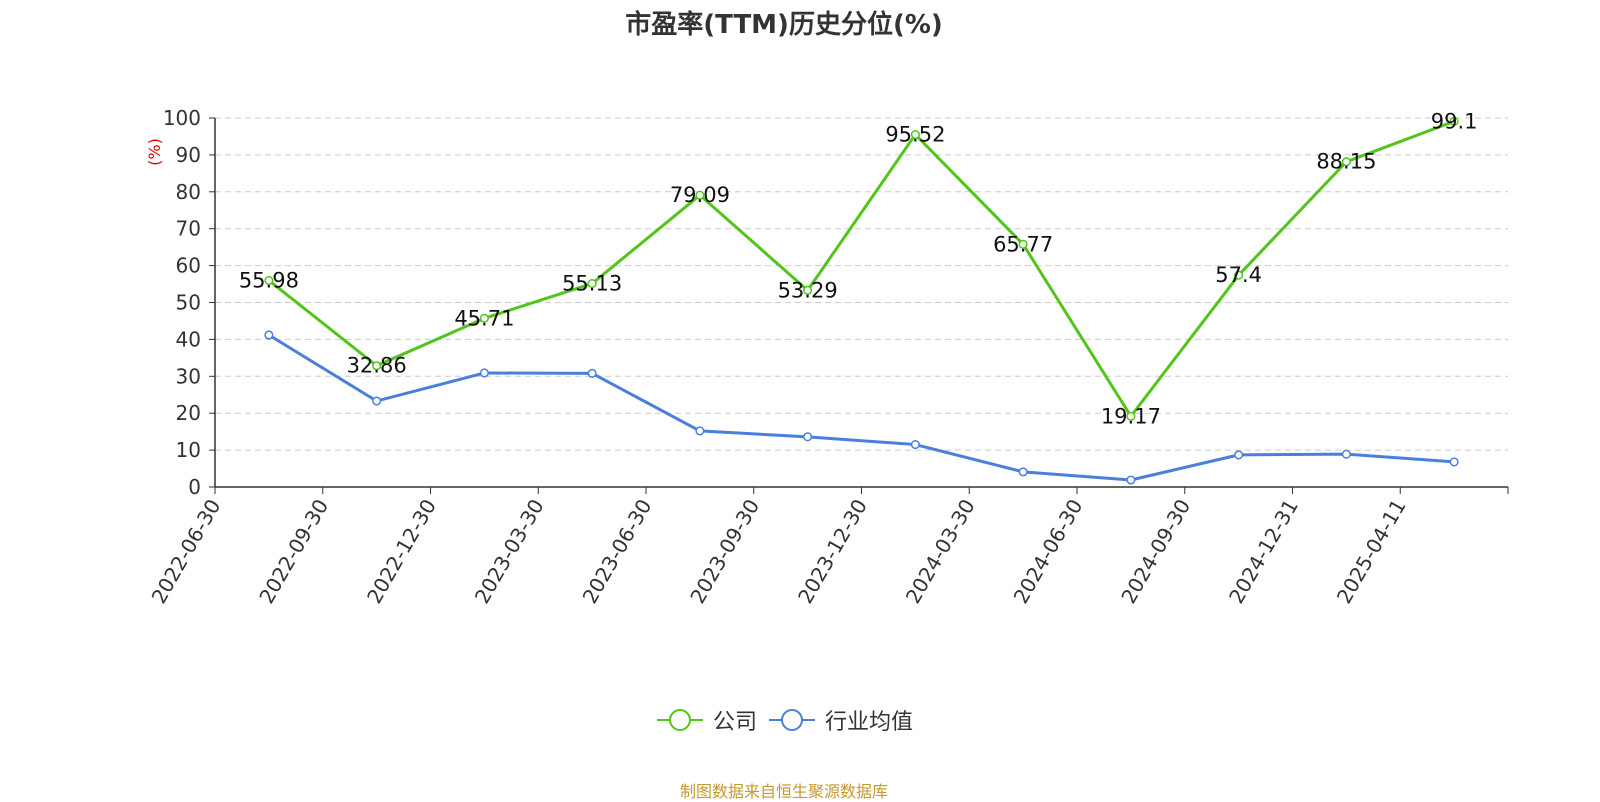 The height and width of the screenshot is (802, 1600). I want to click on legend: 公司 行业均值, so click(784, 720).